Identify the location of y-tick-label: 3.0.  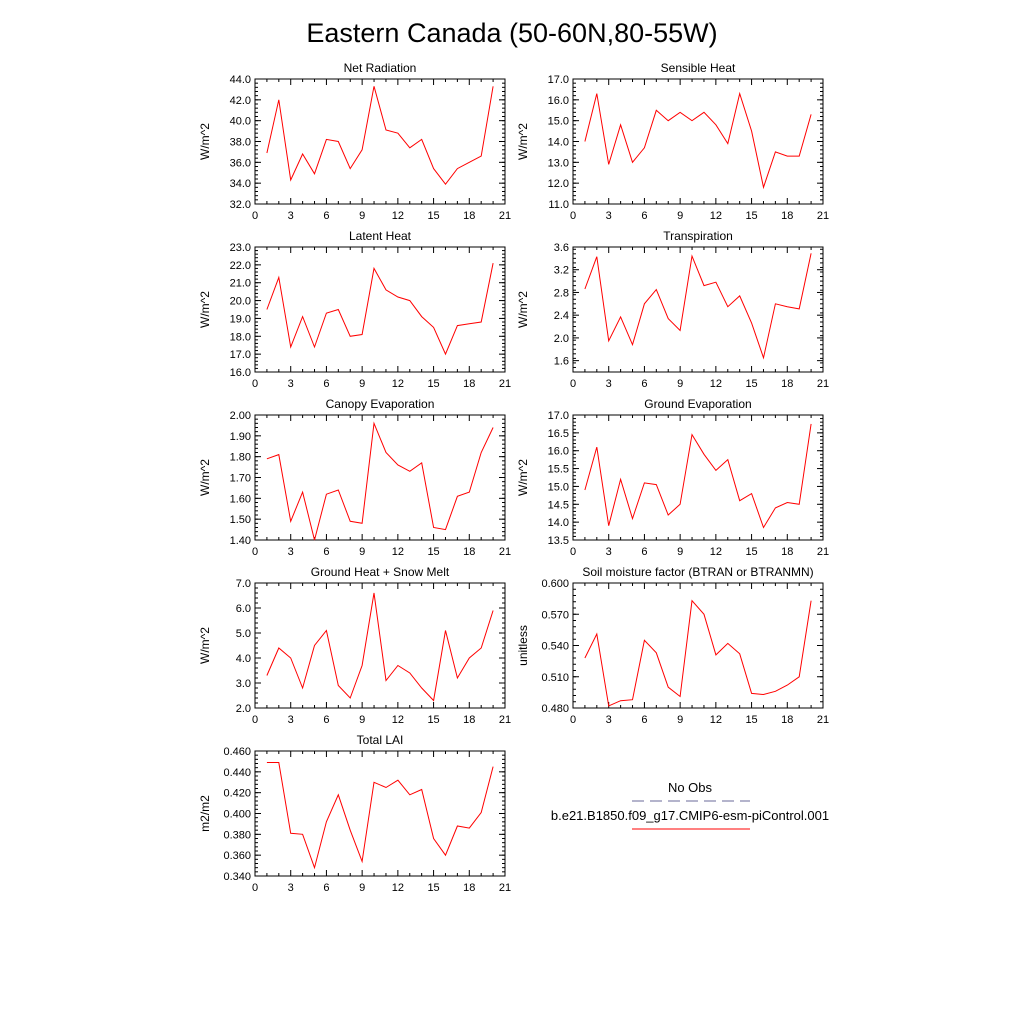
(243, 684).